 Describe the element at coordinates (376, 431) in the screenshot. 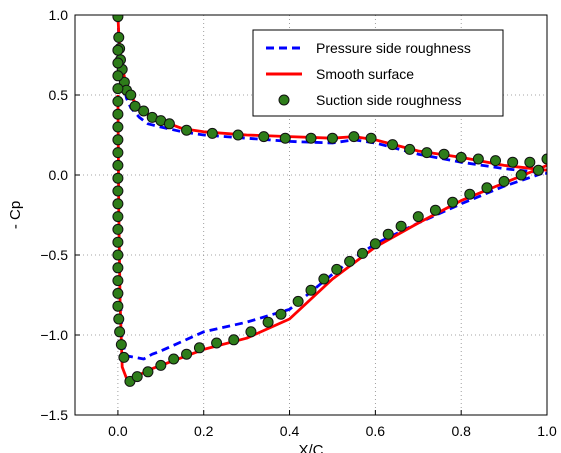

I see `x-tick-label: 0.6` at that location.